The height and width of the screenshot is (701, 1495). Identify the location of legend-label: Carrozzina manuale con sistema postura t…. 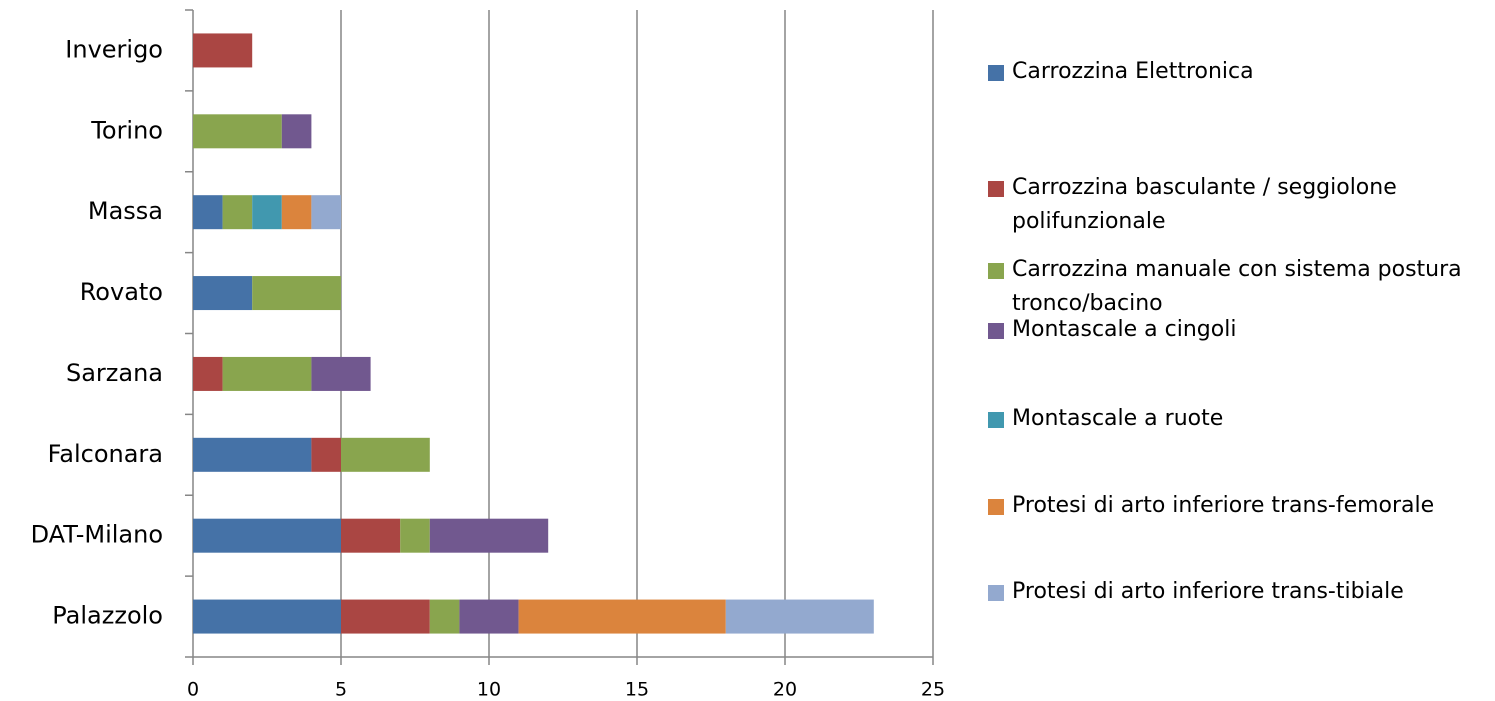
(1237, 286).